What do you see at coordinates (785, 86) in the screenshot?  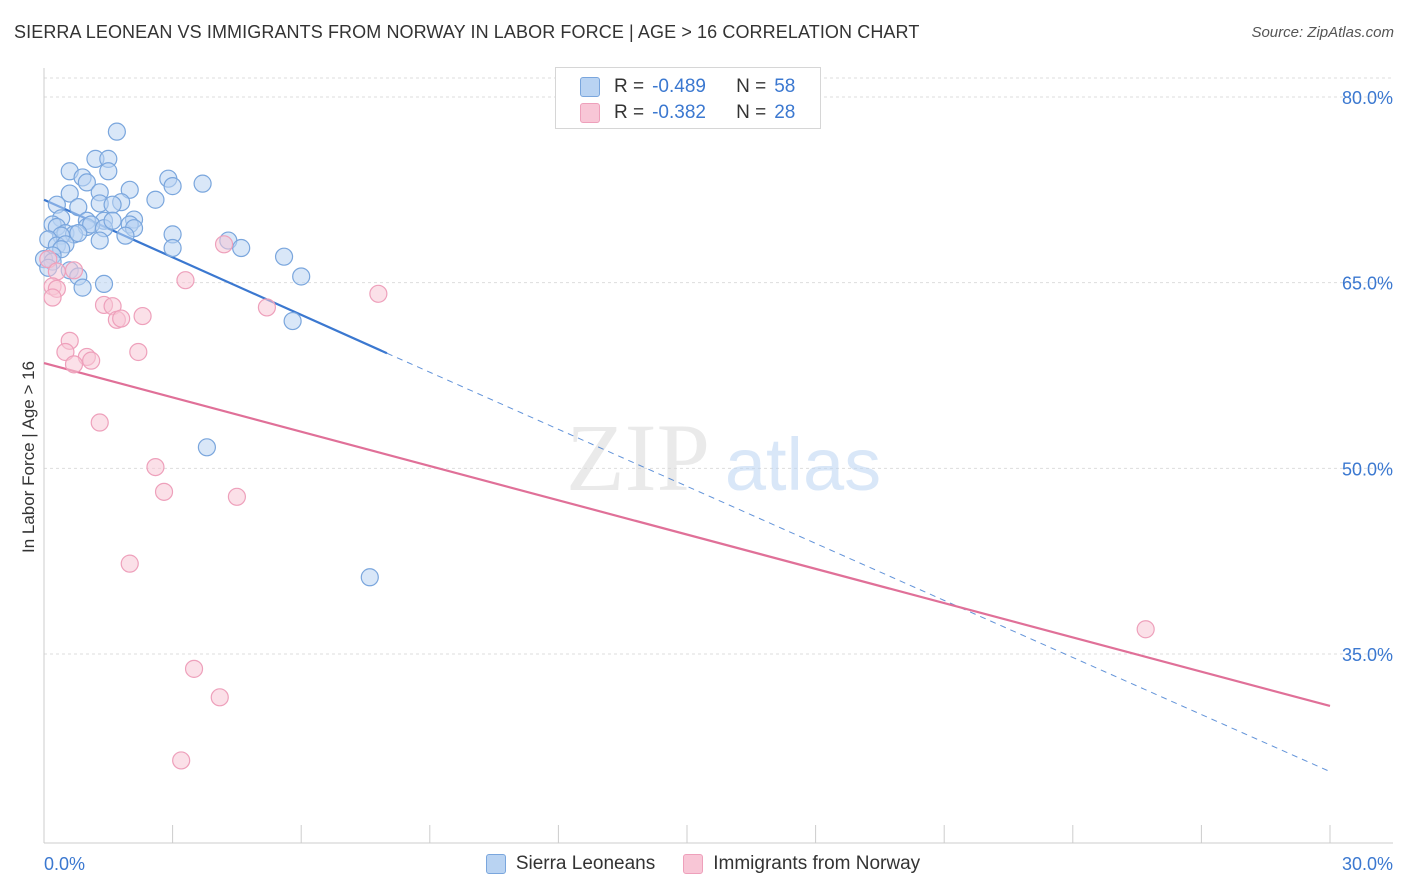 I see `n-value: 58` at bounding box center [785, 86].